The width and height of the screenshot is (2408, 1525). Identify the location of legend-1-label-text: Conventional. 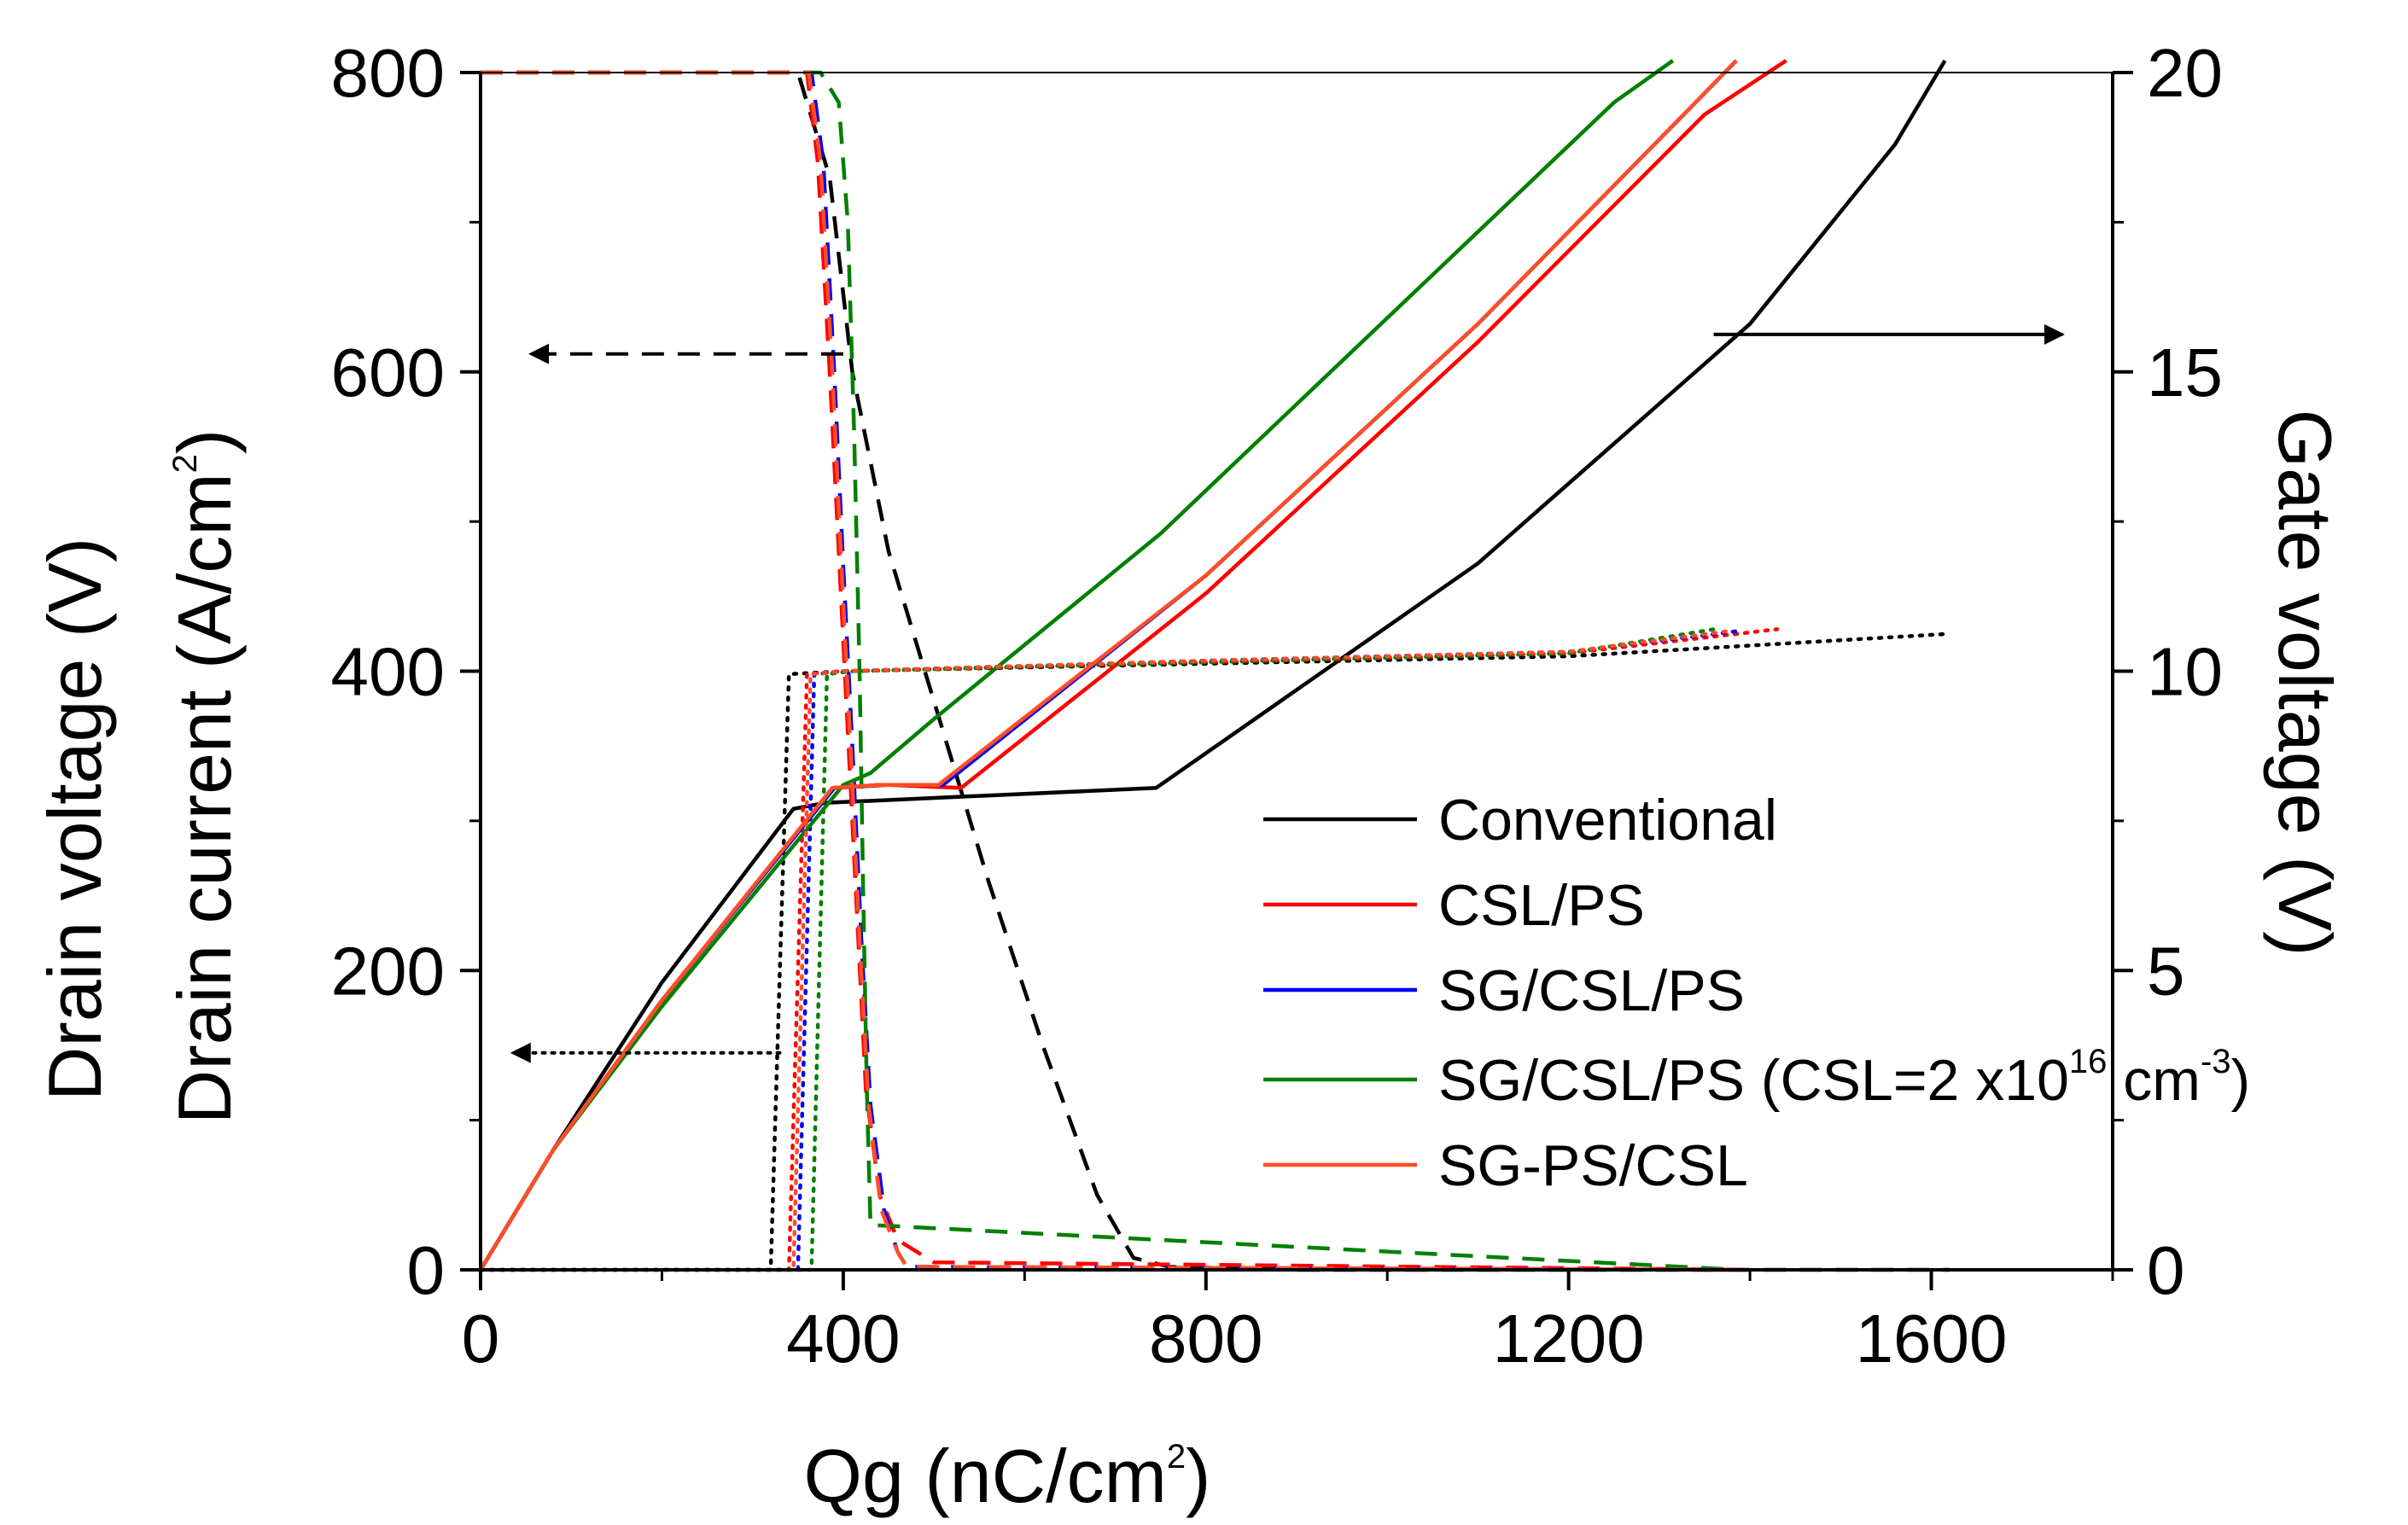
(1607, 820).